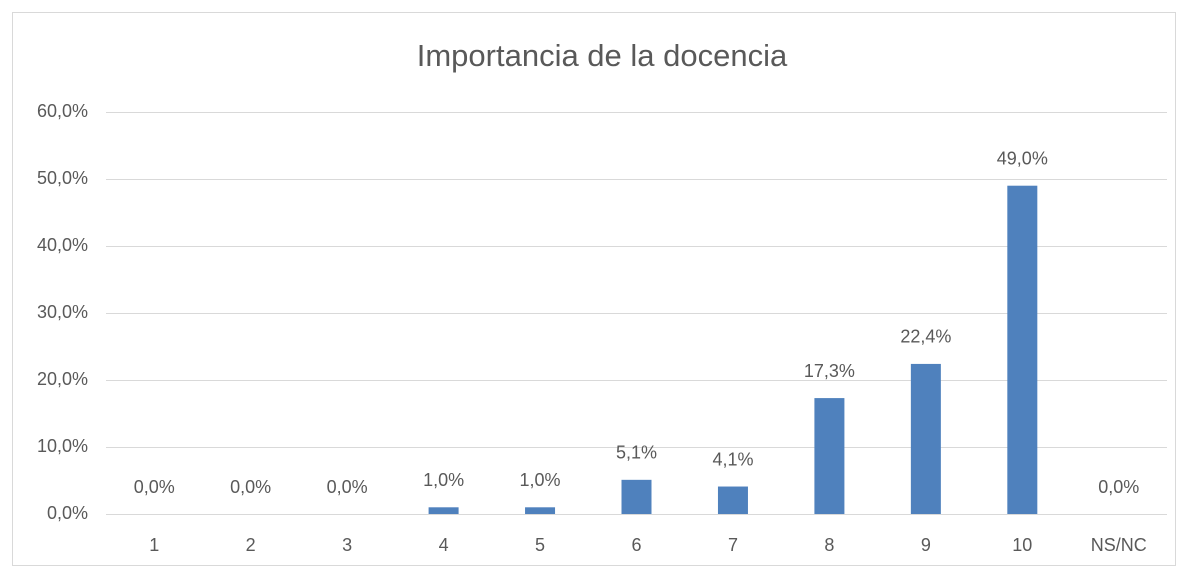 The height and width of the screenshot is (567, 1183). Describe the element at coordinates (1119, 545) in the screenshot. I see `x-tick-label: NS/NC` at that location.